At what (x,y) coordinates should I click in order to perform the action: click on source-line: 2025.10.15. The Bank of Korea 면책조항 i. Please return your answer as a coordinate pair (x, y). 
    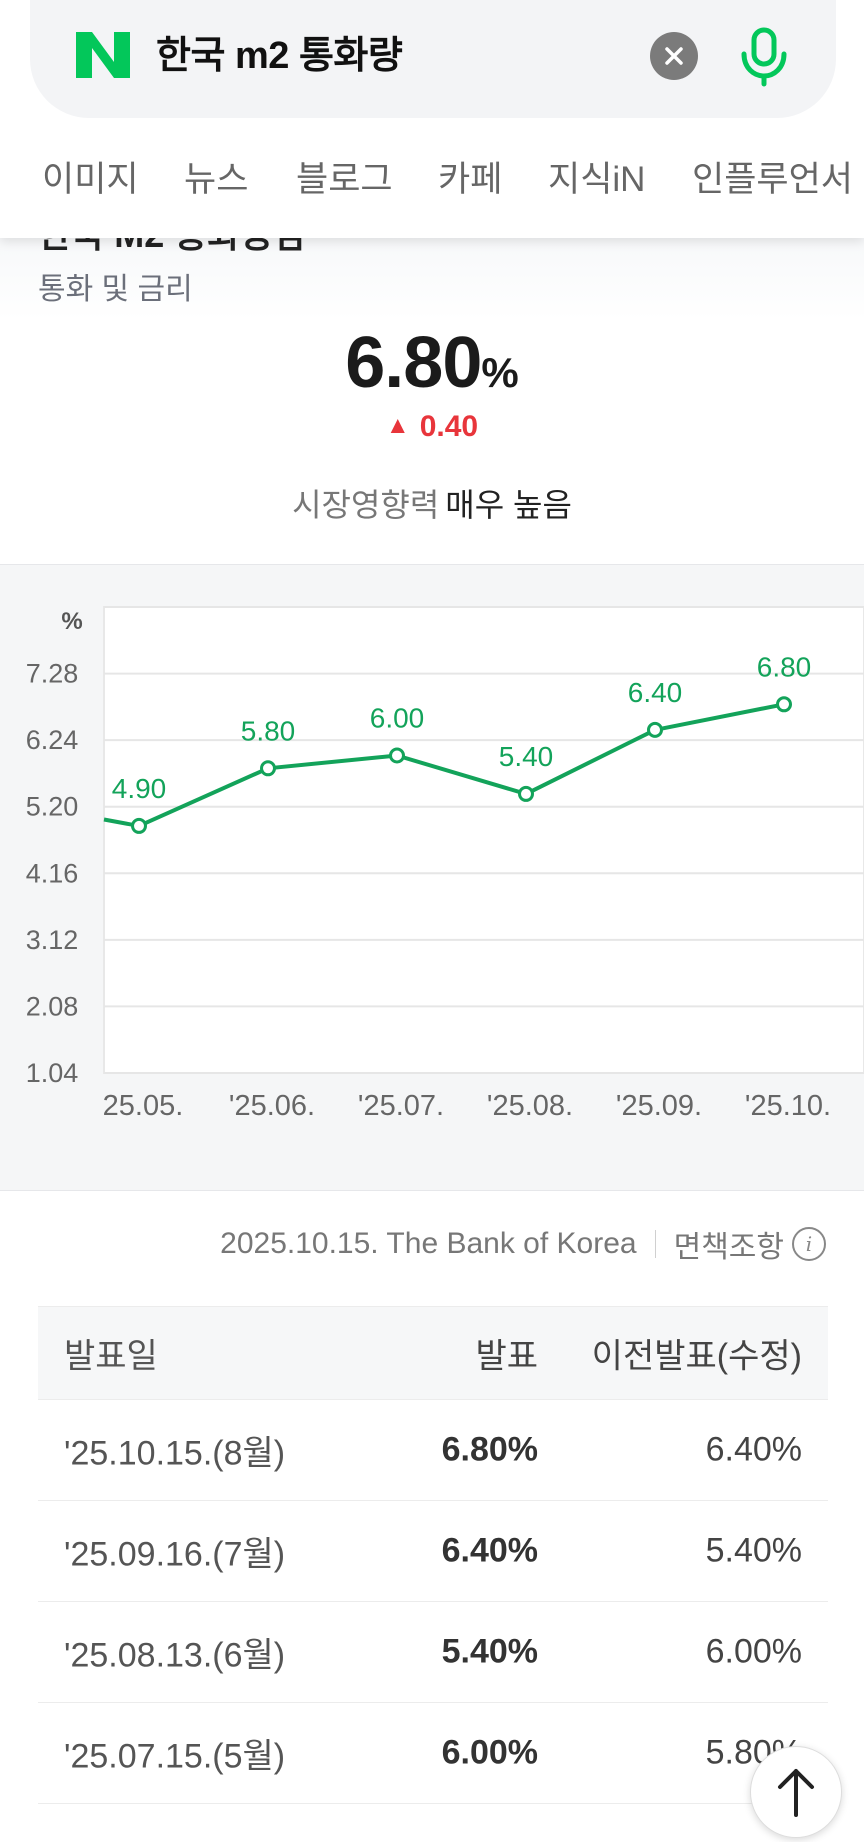
    Looking at the image, I should click on (523, 1244).